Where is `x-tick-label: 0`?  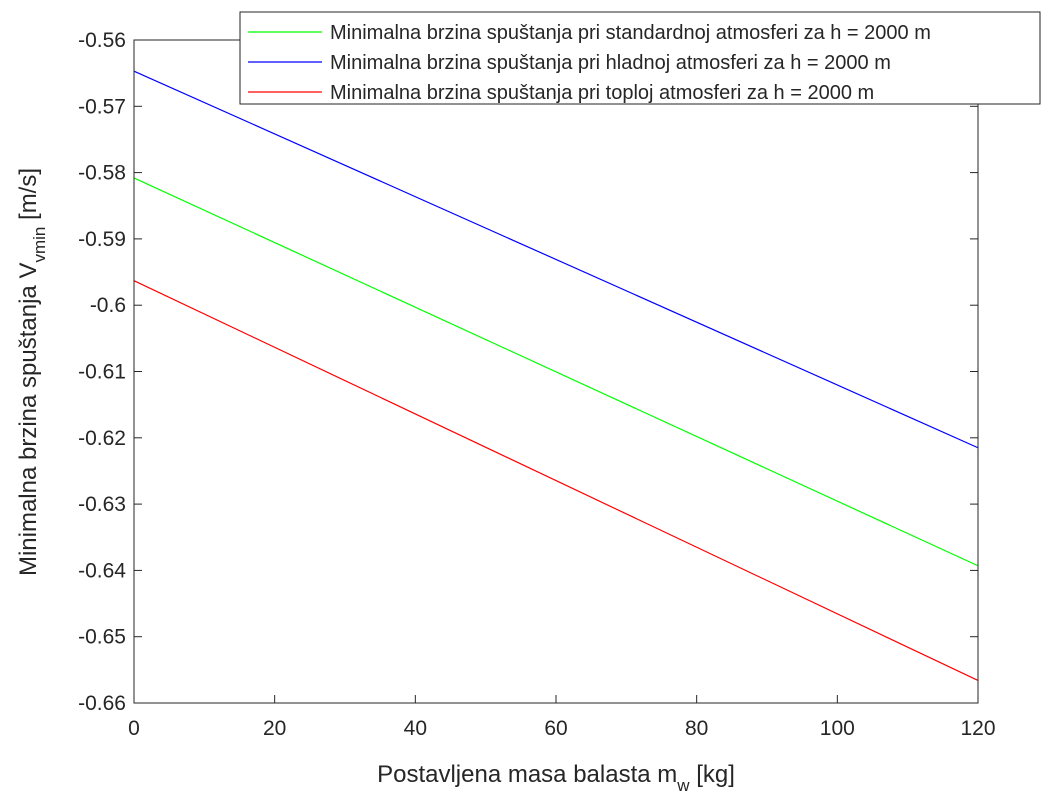 x-tick-label: 0 is located at coordinates (134, 728).